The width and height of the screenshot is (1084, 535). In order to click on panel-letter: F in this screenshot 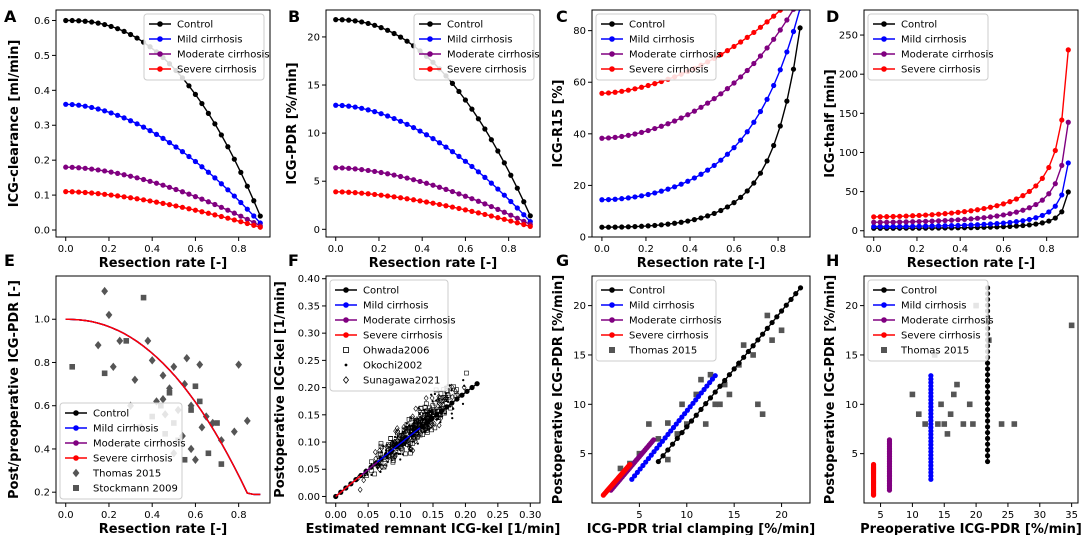, I will do `click(293, 260)`.